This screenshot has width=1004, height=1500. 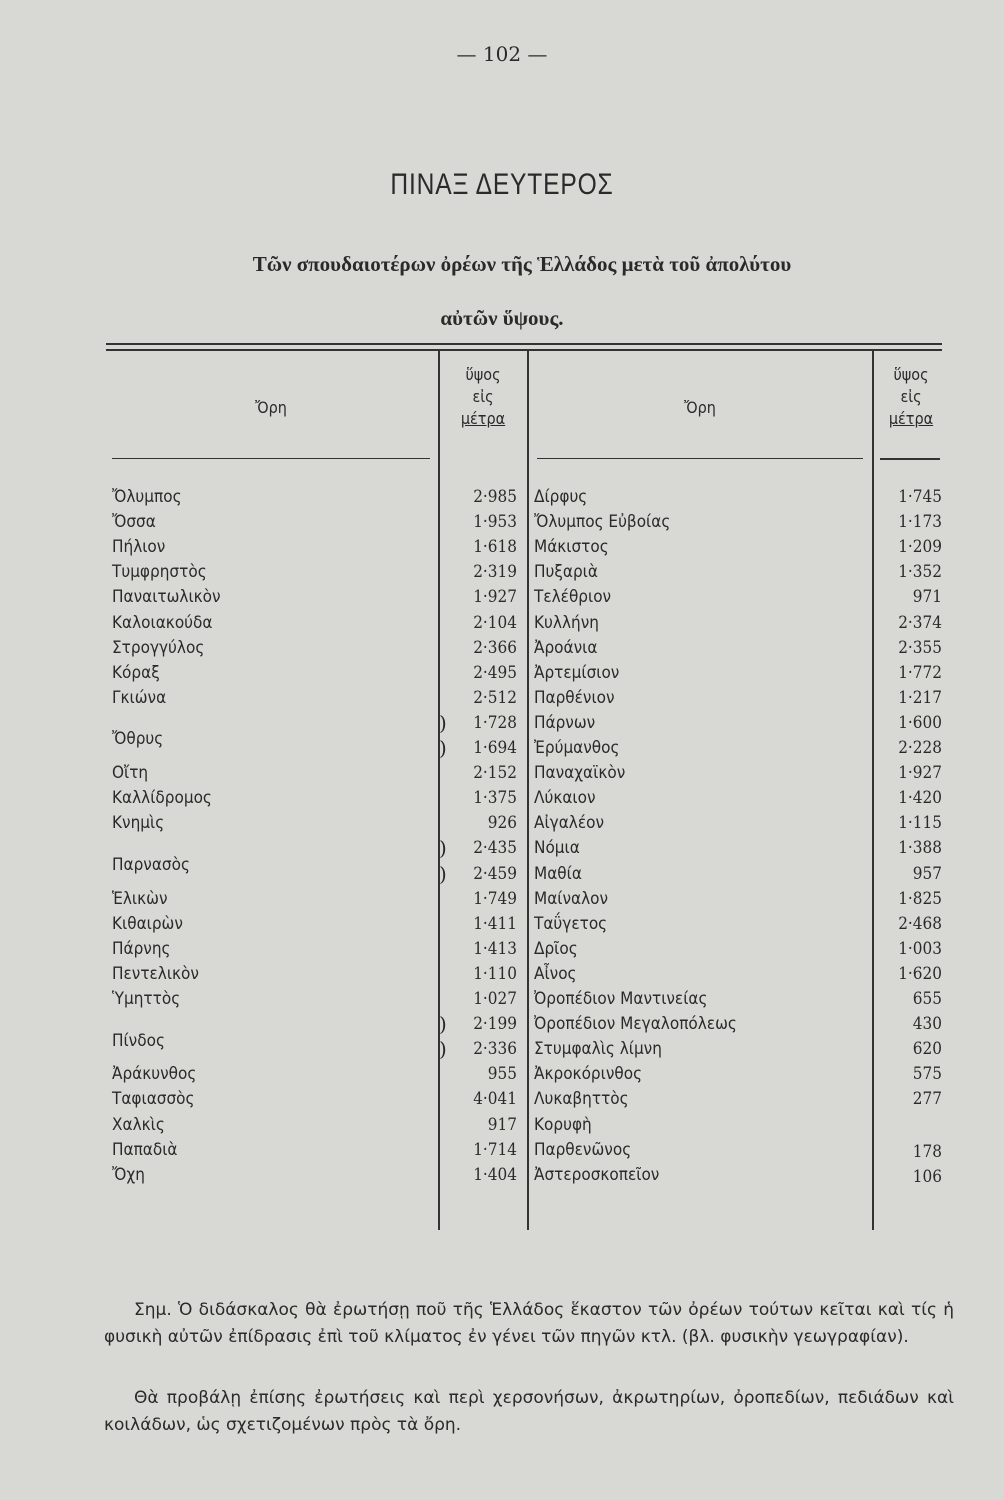 I want to click on mountain-name: Ταφιασσὸς, so click(x=153, y=1099).